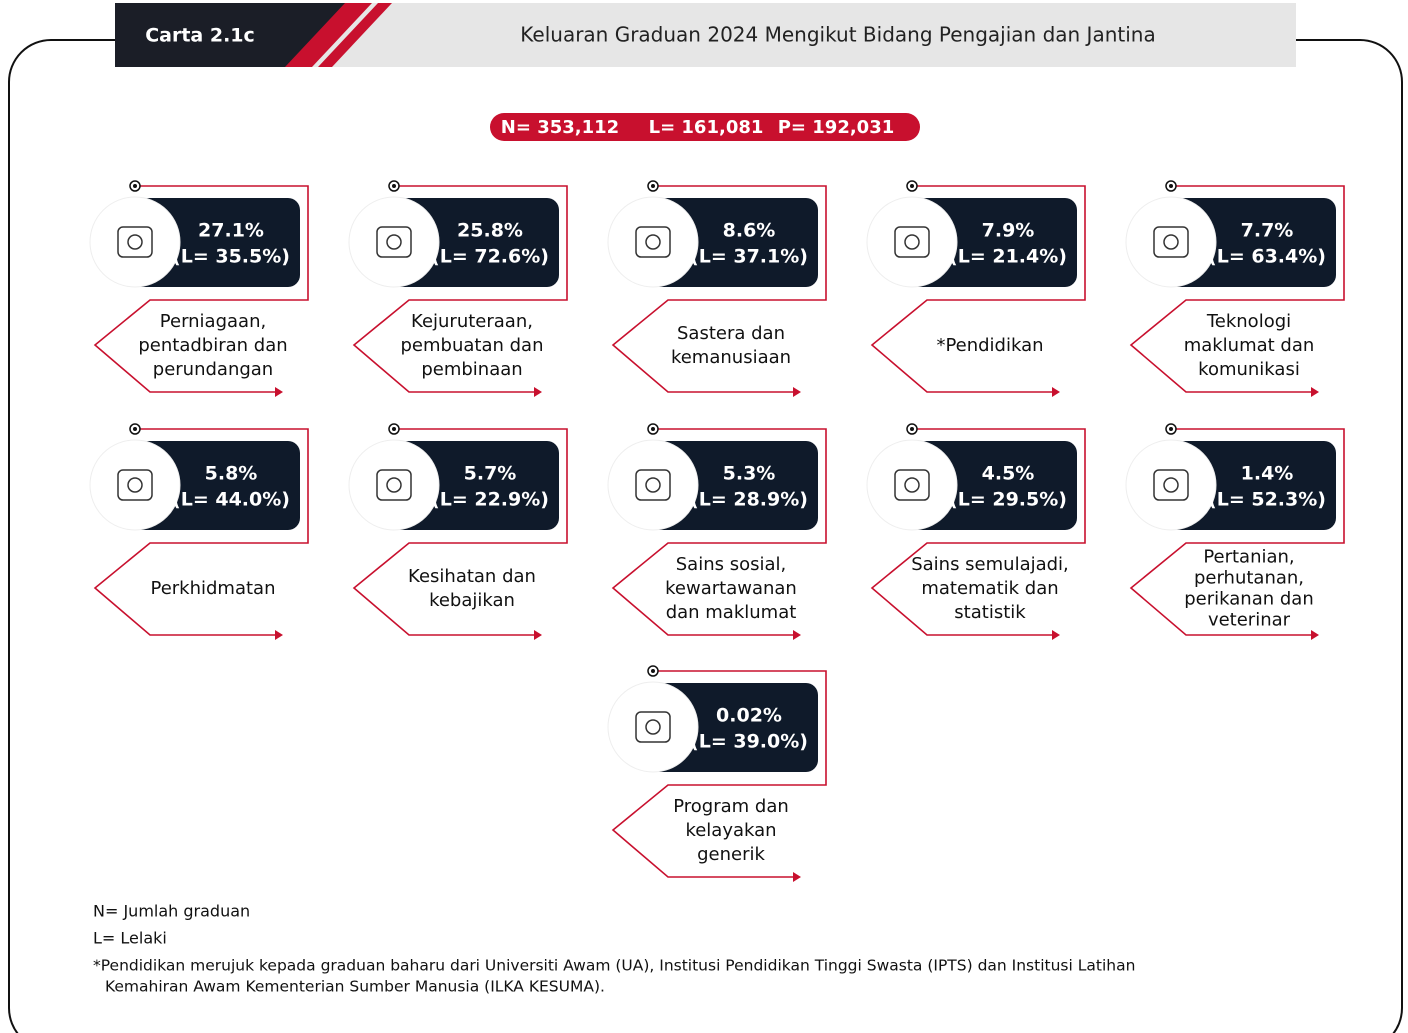  I want to click on share: 27.1%, so click(231, 231).